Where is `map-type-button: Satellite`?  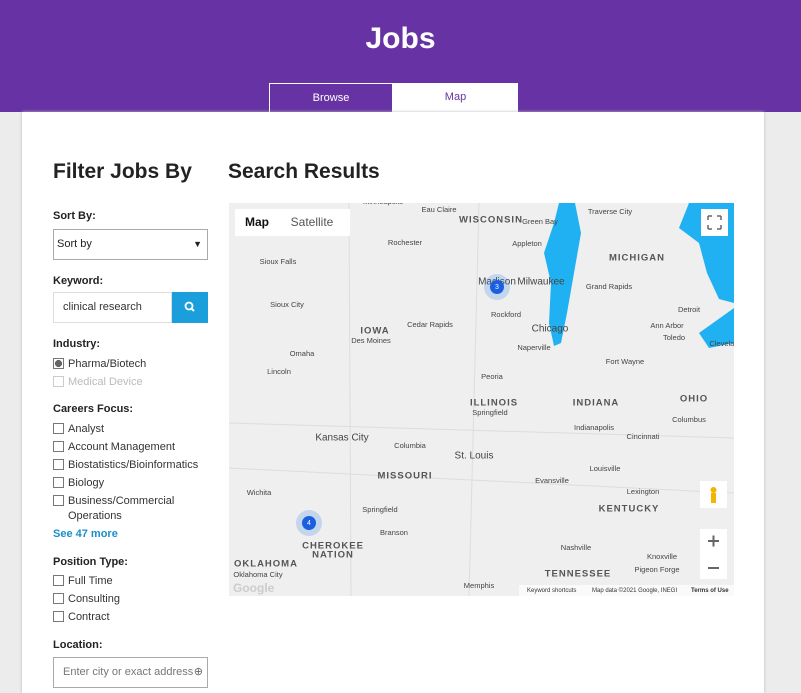
map-type-button: Satellite is located at coordinates (312, 222).